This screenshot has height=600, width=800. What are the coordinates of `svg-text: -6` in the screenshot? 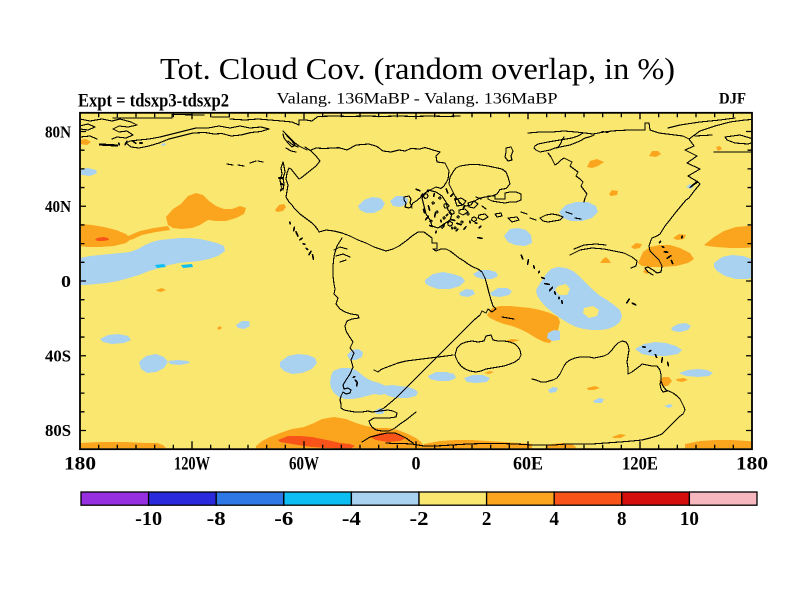 It's located at (283, 519).